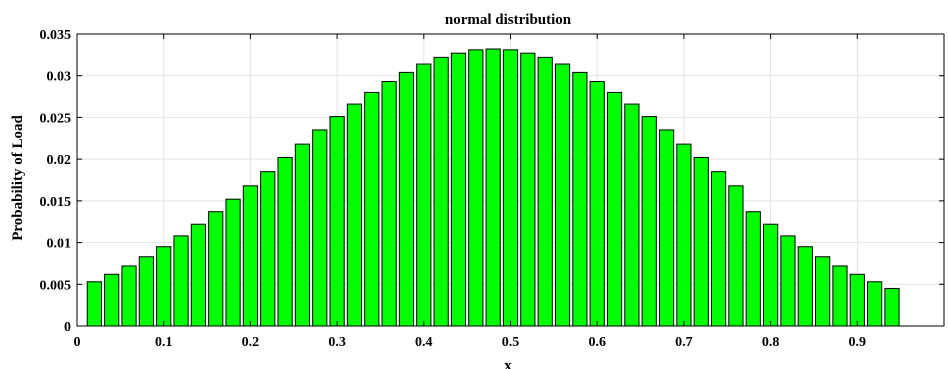  What do you see at coordinates (56, 35) in the screenshot?
I see `y-tick-label: 0.035` at bounding box center [56, 35].